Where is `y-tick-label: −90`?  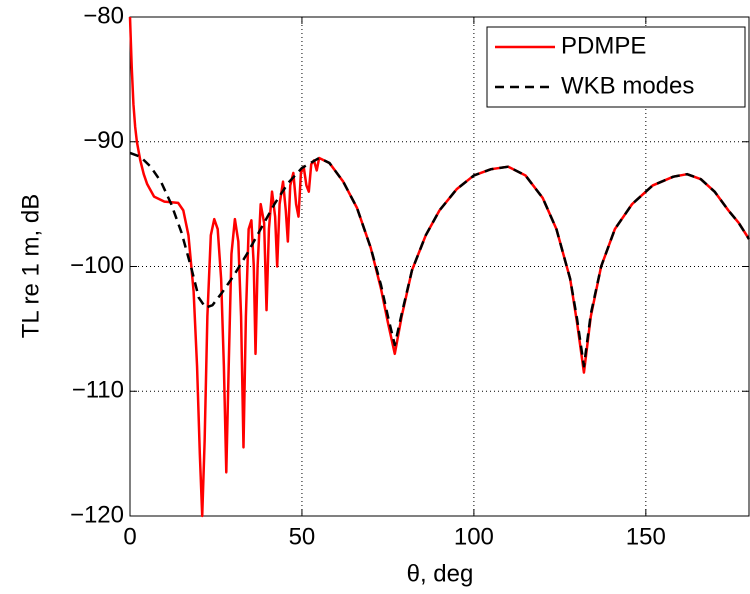
y-tick-label: −90 is located at coordinates (103, 140).